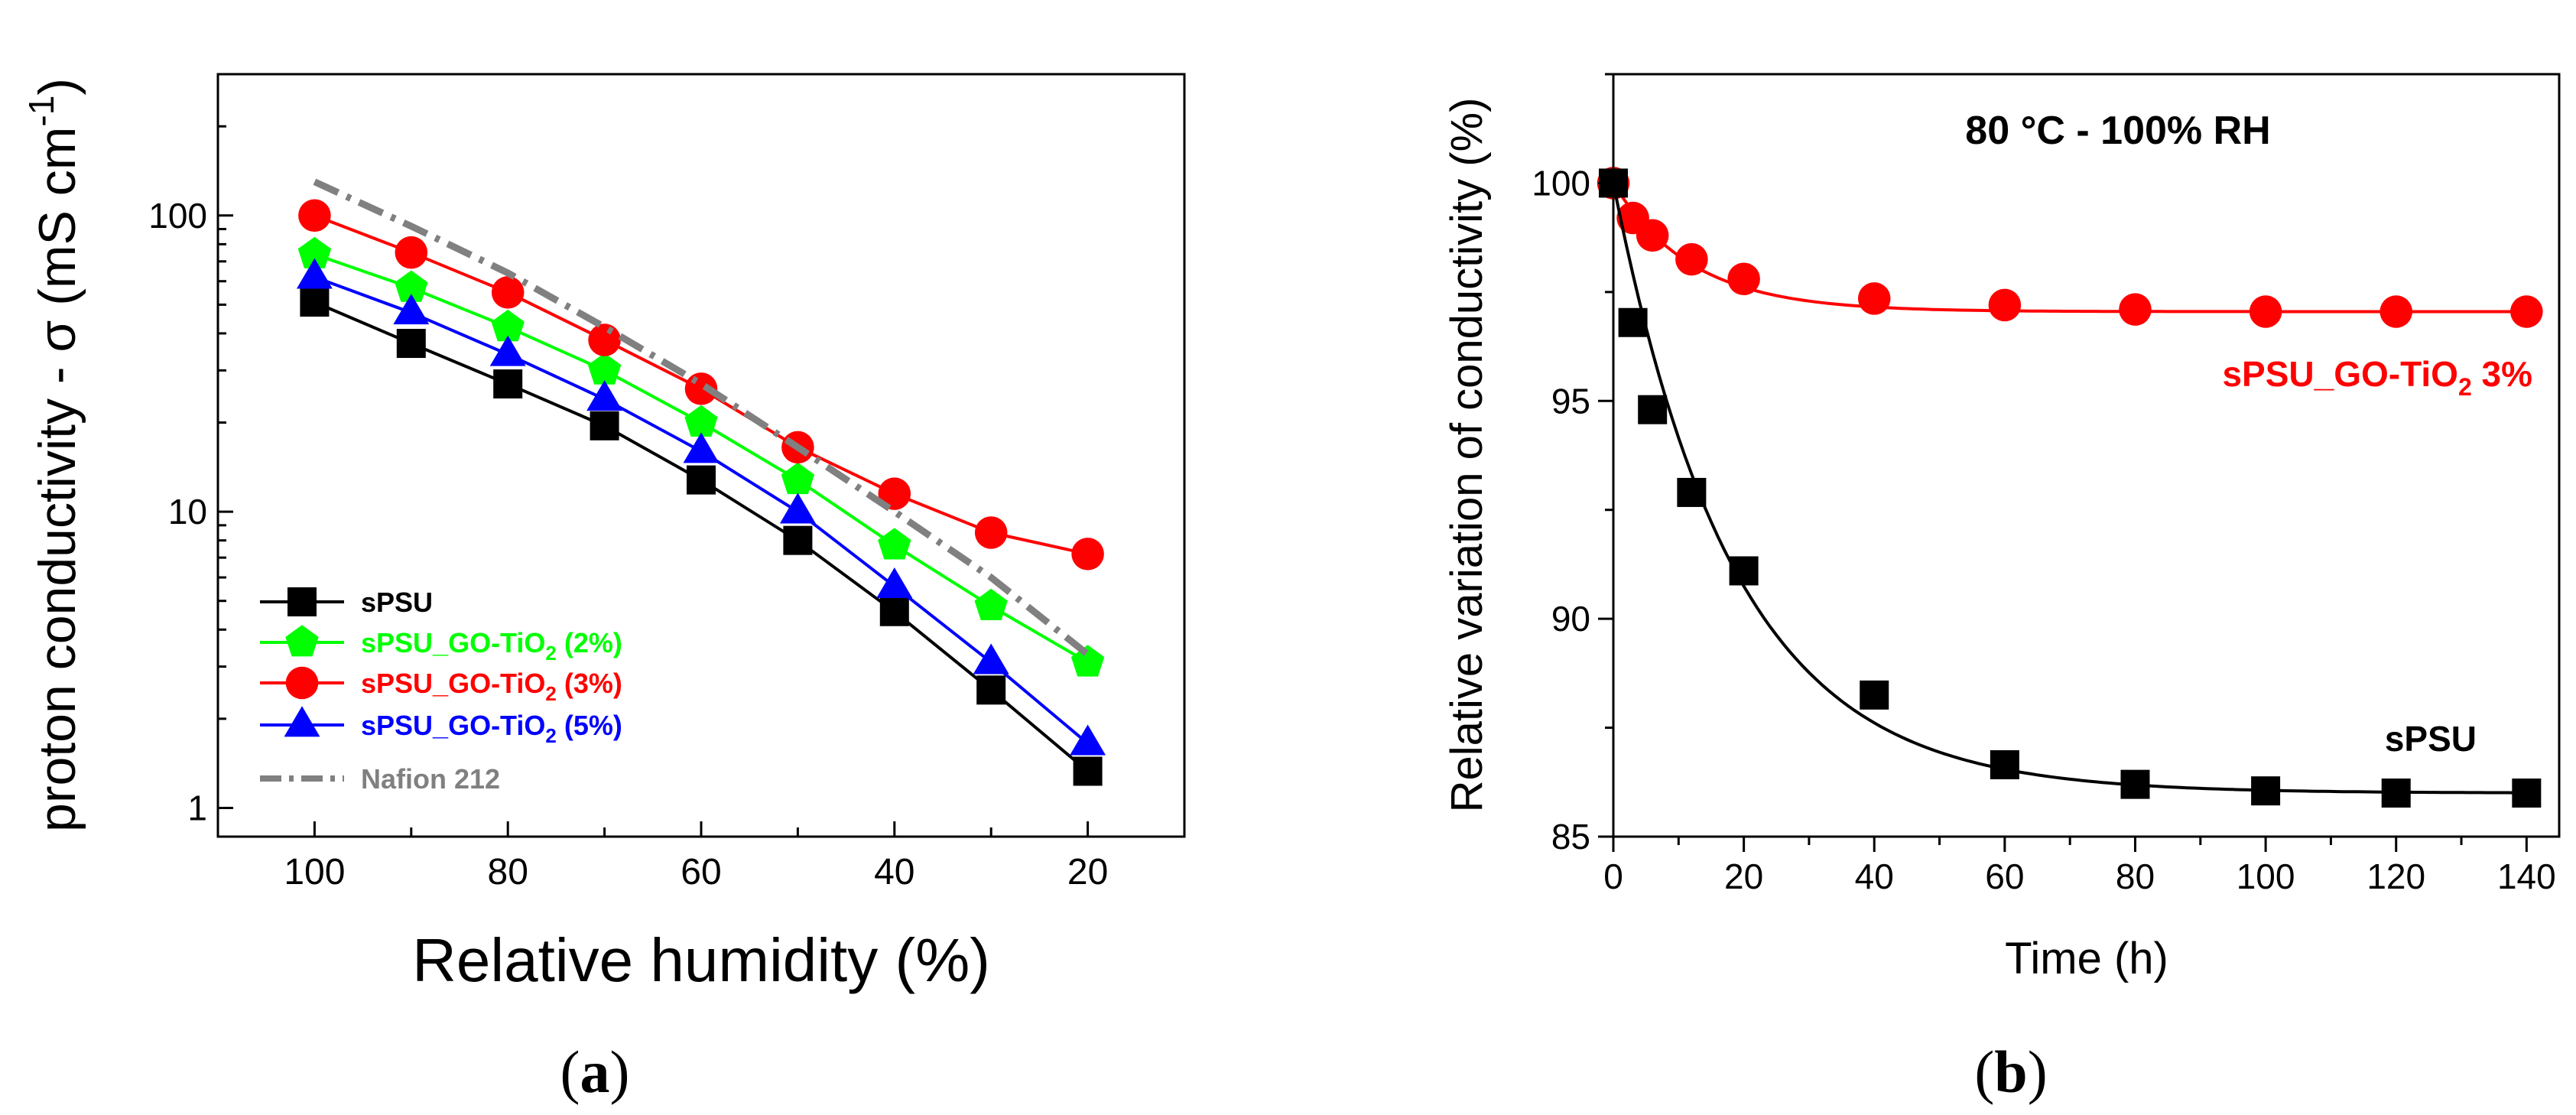 This screenshot has width=2576, height=1115. I want to click on series-spsu, so click(702, 537).